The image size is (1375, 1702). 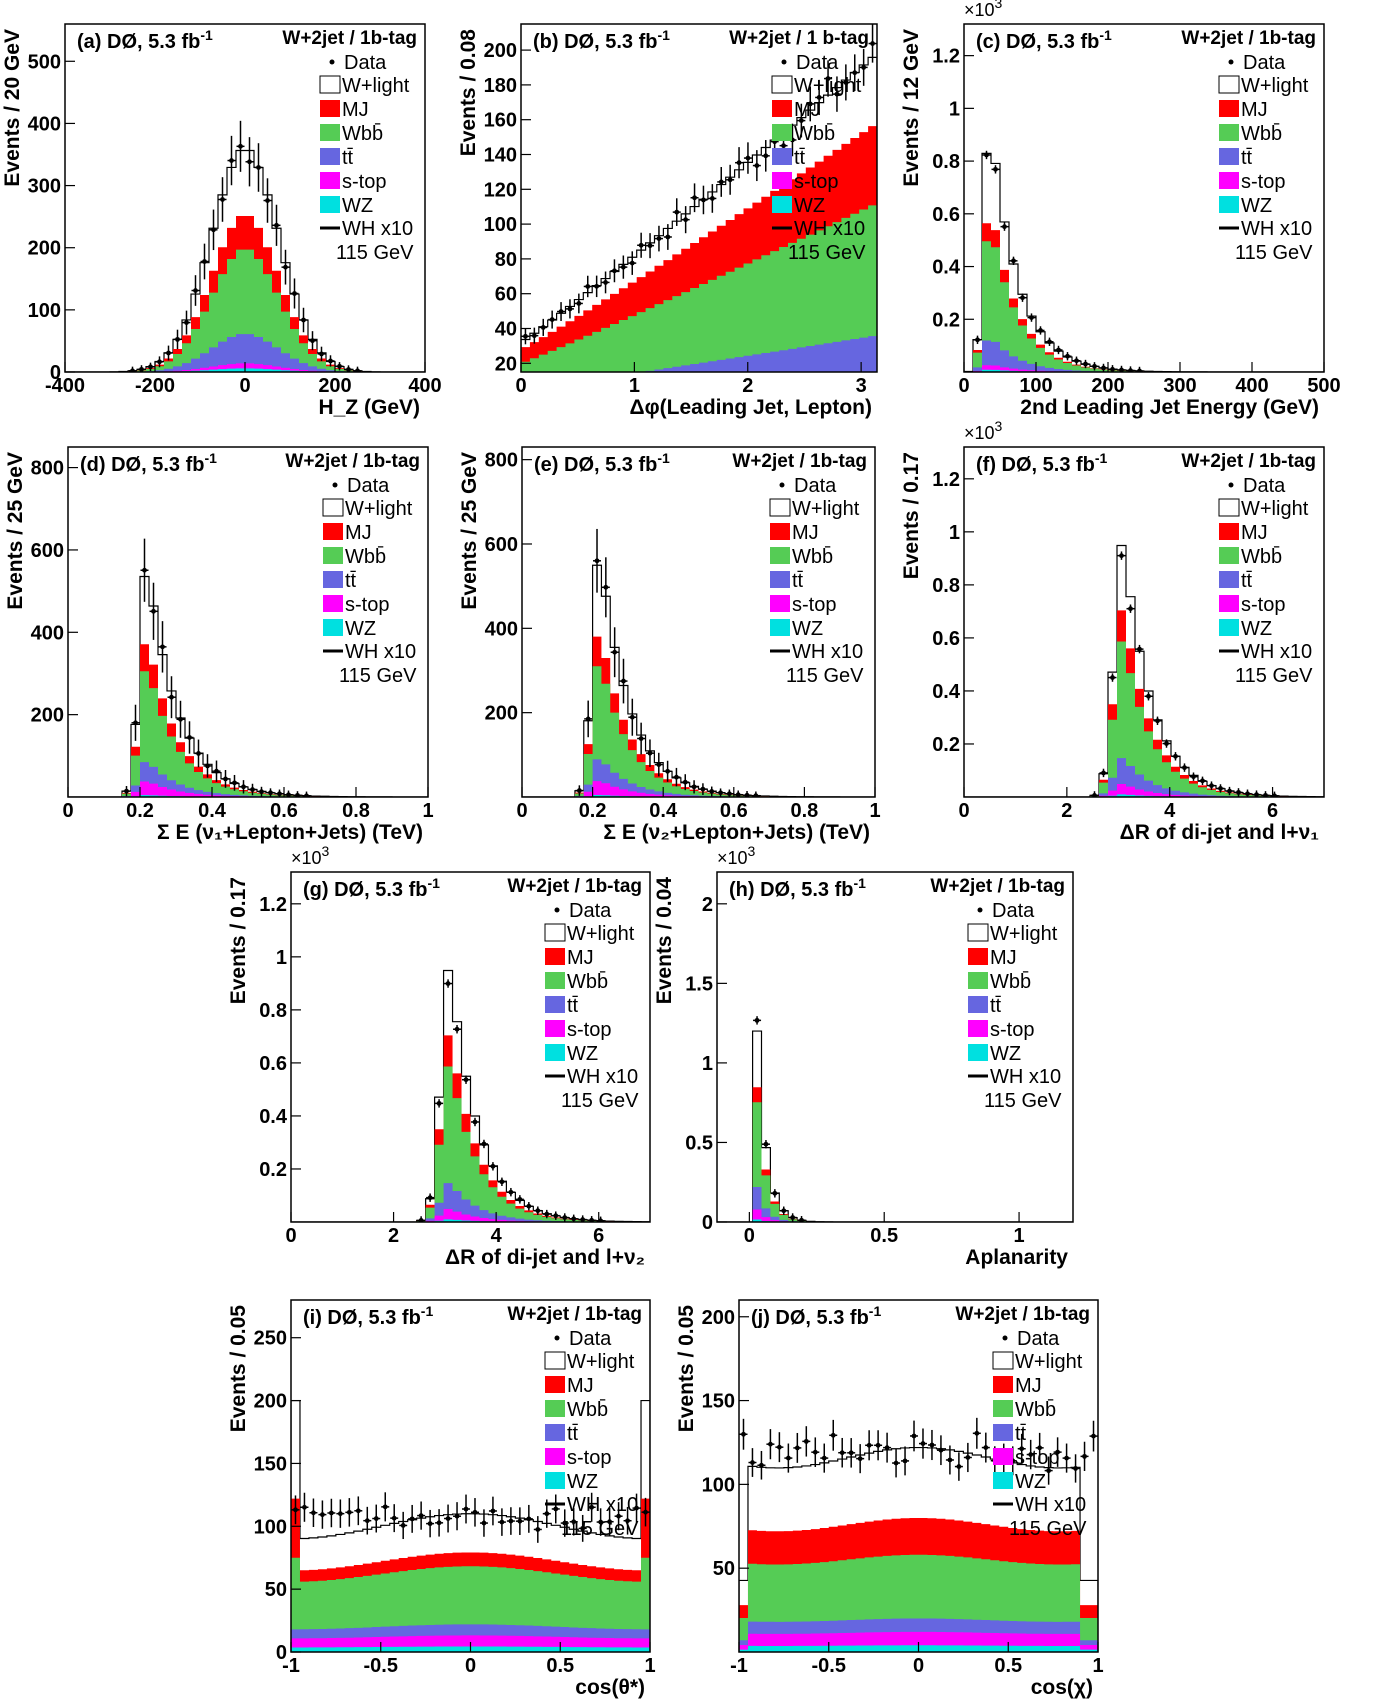 I want to click on x-tick-label: 4, so click(x=1170, y=811).